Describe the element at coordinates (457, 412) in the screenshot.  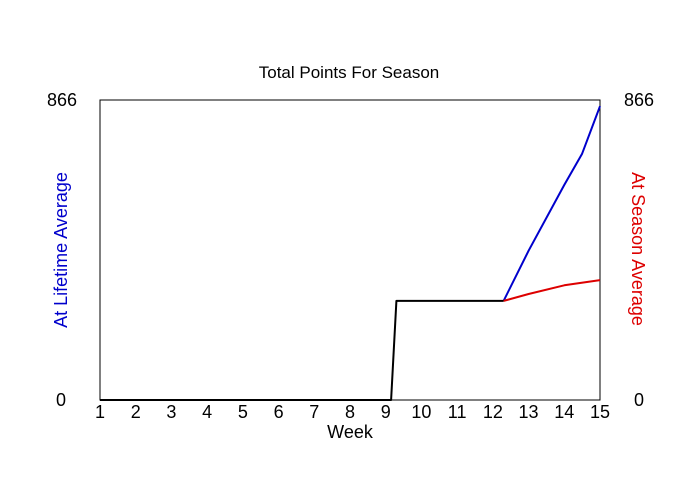
I see `x-tick-label-11: 11` at that location.